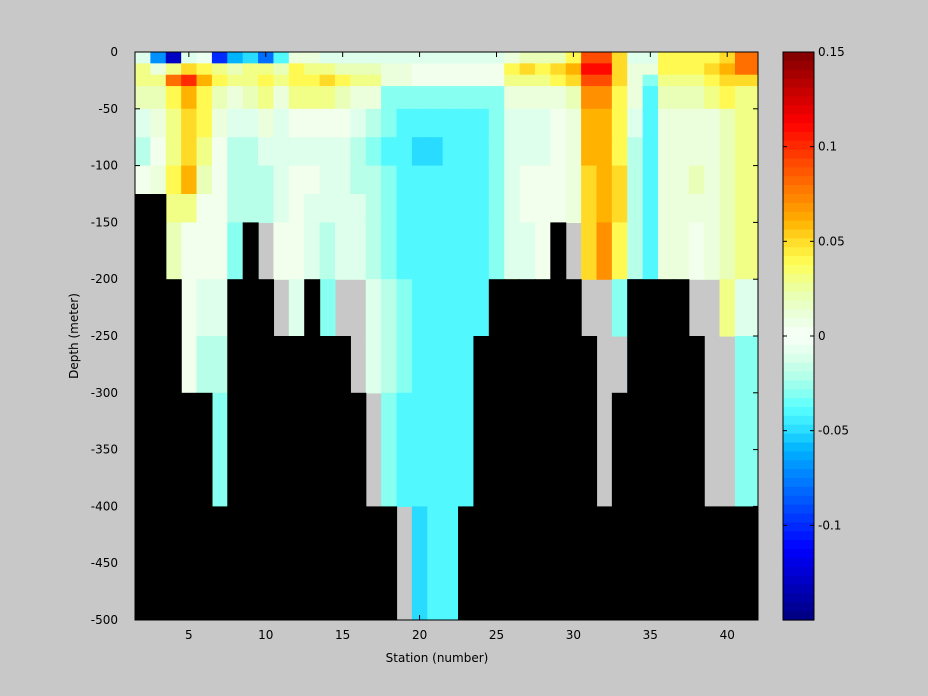 This screenshot has width=928, height=696. What do you see at coordinates (104, 620) in the screenshot?
I see `y-tick-label: -500` at bounding box center [104, 620].